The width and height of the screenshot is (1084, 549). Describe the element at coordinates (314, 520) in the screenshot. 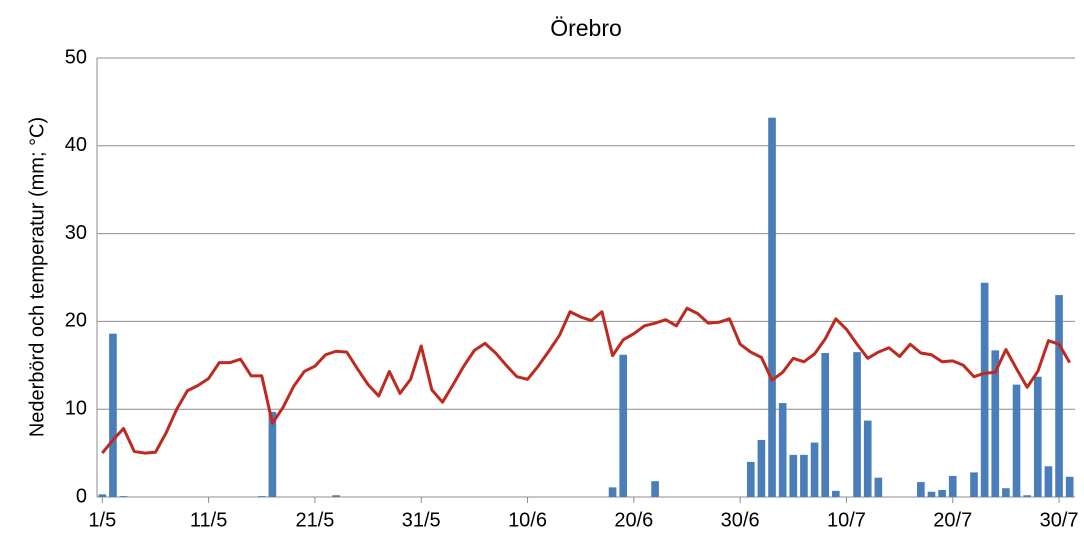

I see `x-tick-label: 21/5` at that location.